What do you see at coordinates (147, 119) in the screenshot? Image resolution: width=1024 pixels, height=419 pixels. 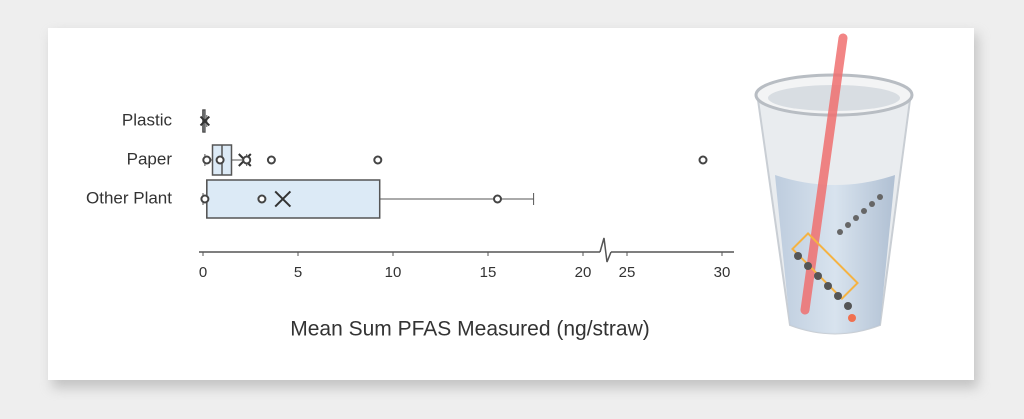 I see `y-tick-label: Plastic` at bounding box center [147, 119].